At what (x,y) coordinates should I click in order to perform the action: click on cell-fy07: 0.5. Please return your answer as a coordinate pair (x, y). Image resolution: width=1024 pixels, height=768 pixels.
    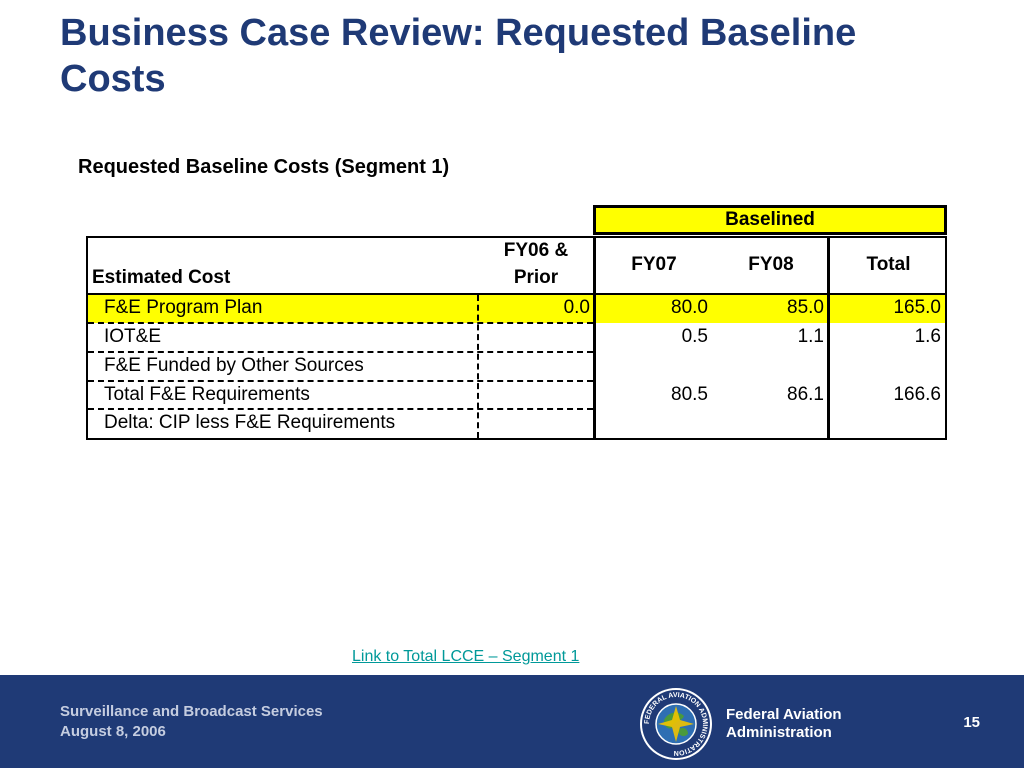
    Looking at the image, I should click on (694, 336).